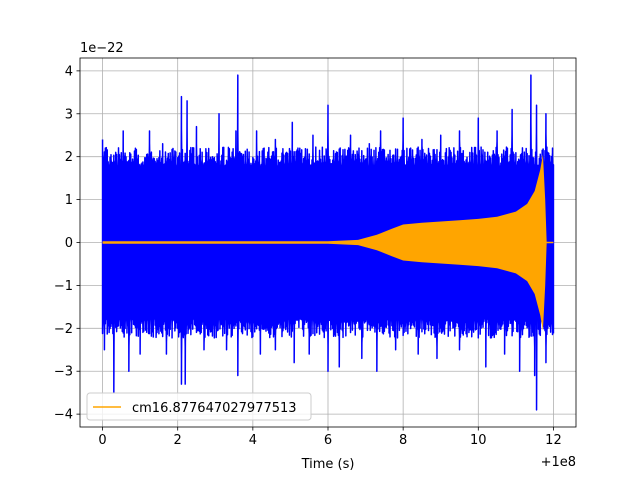  Describe the element at coordinates (69, 114) in the screenshot. I see `y-tick-label: 3` at that location.